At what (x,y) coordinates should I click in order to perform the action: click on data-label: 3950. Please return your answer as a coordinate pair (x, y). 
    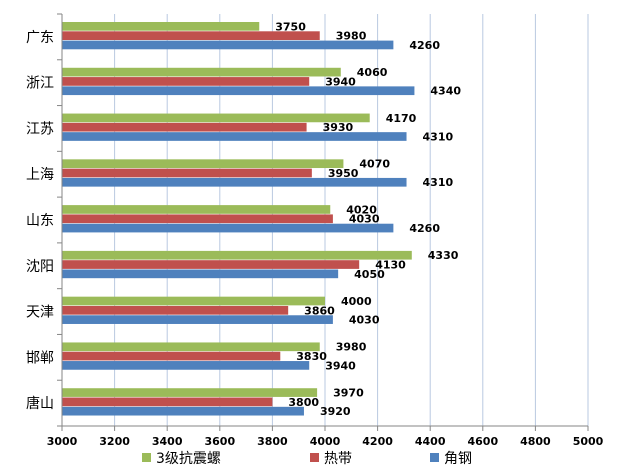
    Looking at the image, I should click on (343, 173).